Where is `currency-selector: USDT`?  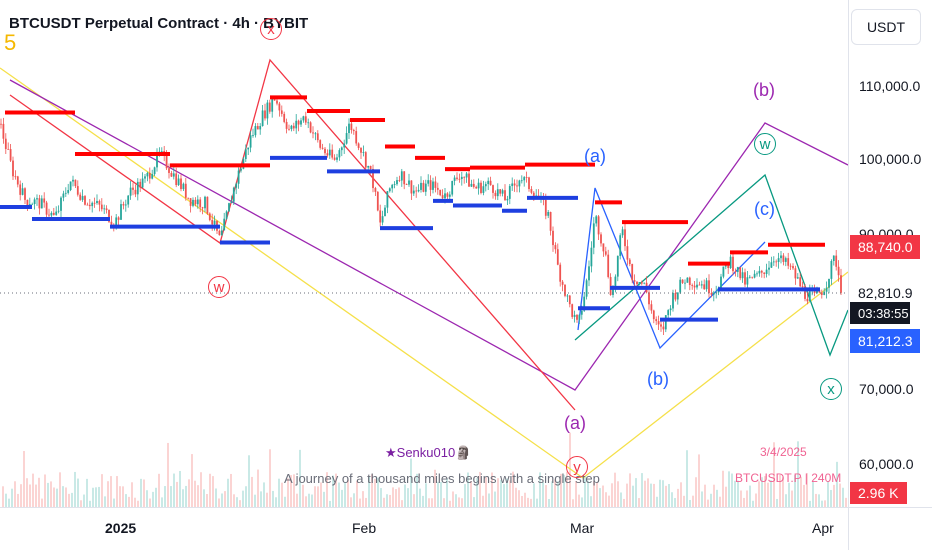
currency-selector: USDT is located at coordinates (886, 27).